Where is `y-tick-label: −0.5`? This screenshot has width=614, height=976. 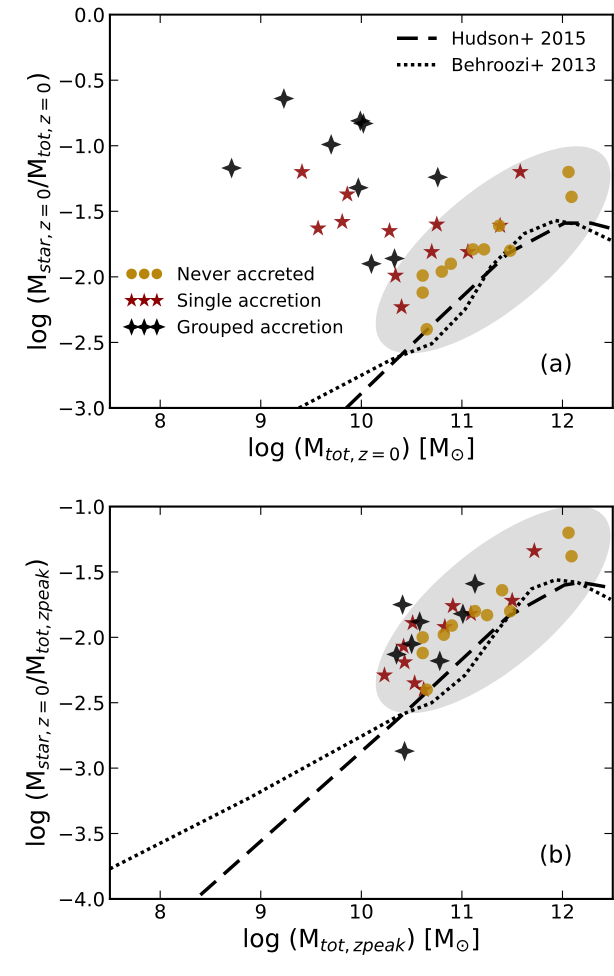
y-tick-label: −0.5 is located at coordinates (82, 80).